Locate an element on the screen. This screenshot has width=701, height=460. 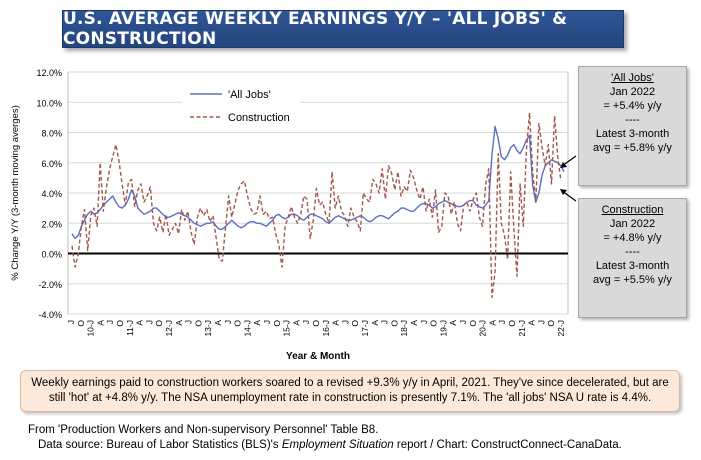
x-tick-label: 16-J is located at coordinates (326, 328).